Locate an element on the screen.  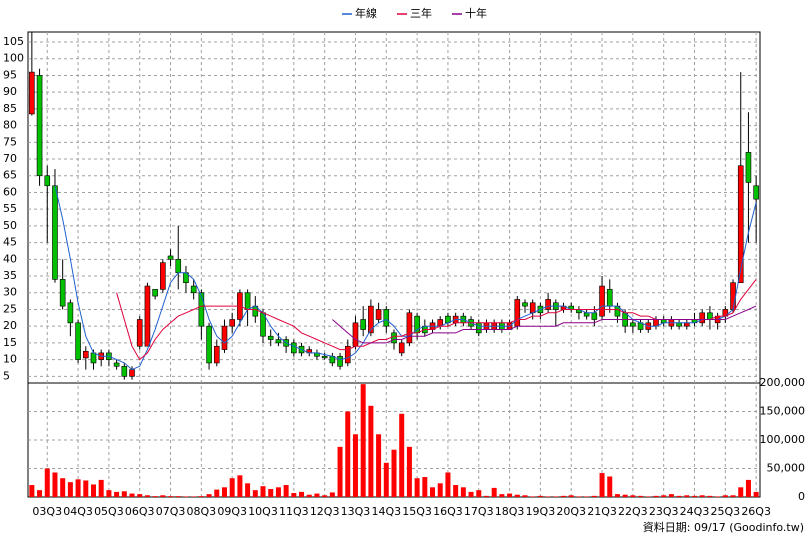
y-tick-label: 45 is located at coordinates (10, 242).